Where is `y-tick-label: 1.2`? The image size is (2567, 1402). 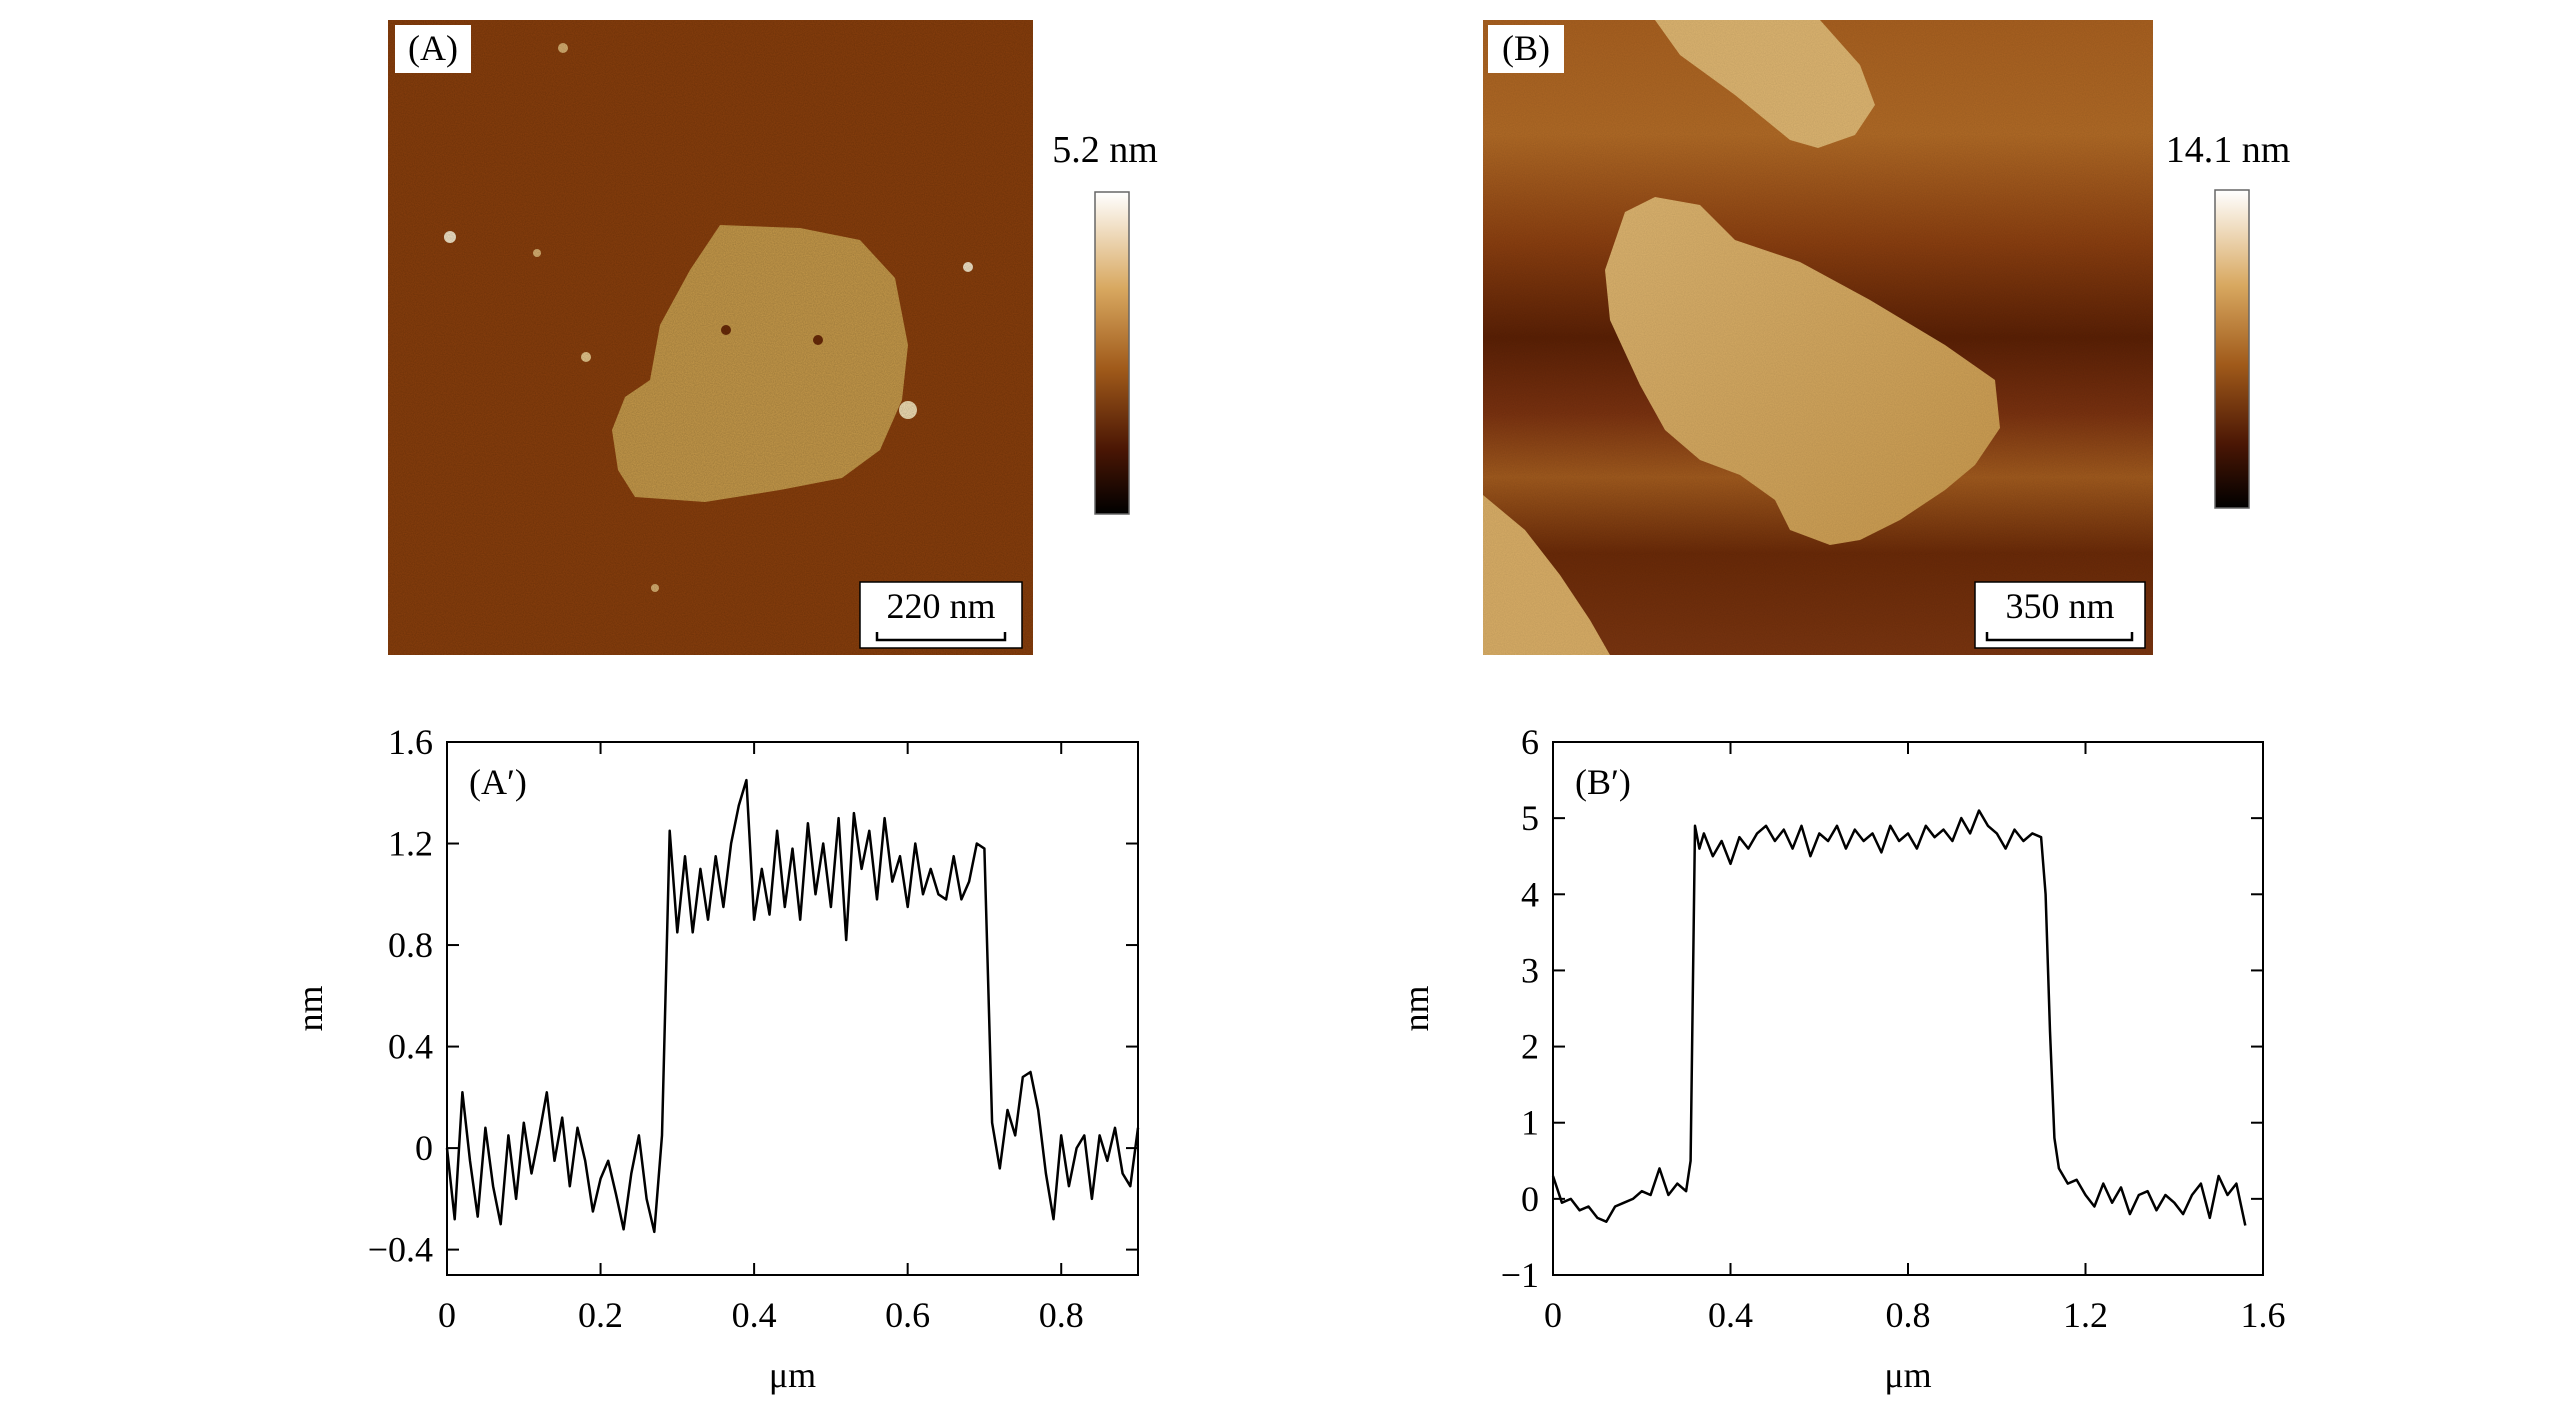 y-tick-label: 1.2 is located at coordinates (410, 844).